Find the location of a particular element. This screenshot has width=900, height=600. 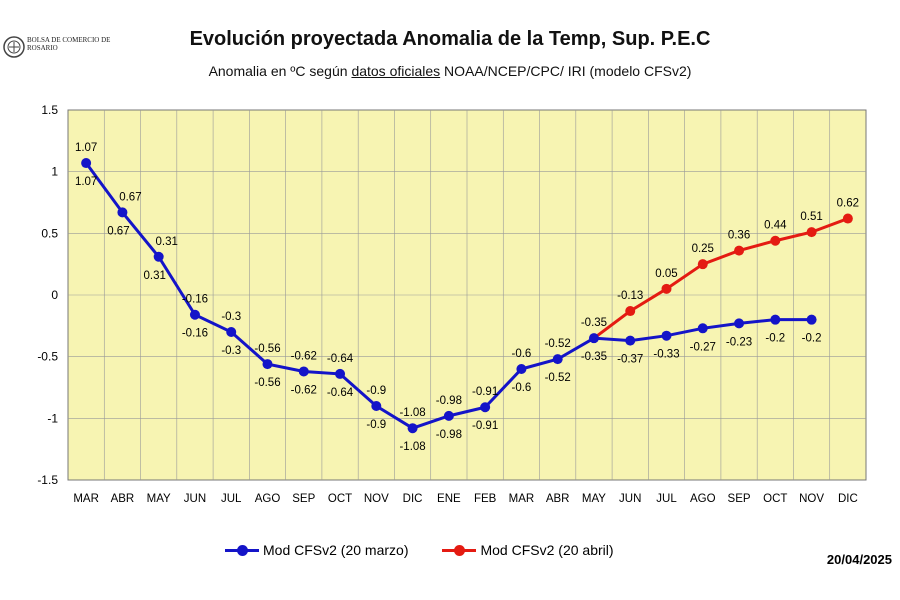

data-label-march: -0.35 is located at coordinates (594, 357).